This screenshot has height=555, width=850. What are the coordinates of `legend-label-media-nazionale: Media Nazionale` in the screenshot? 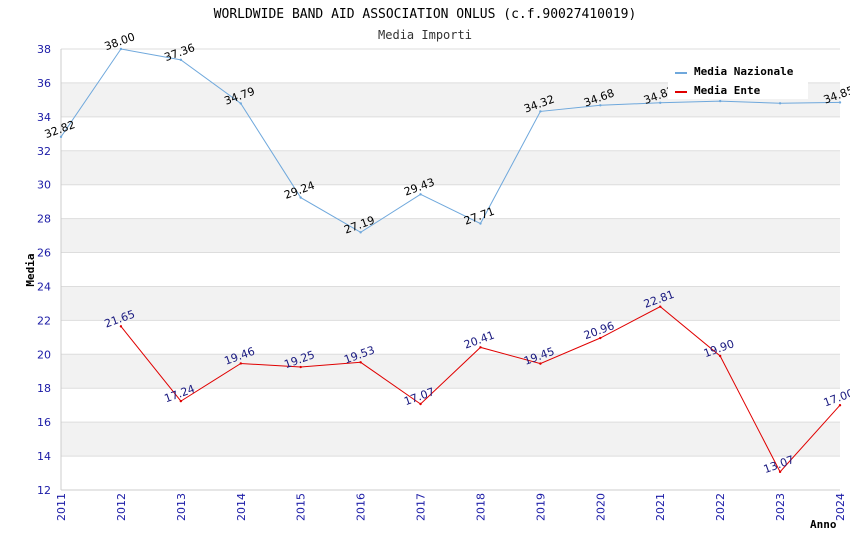 It's located at (744, 71).